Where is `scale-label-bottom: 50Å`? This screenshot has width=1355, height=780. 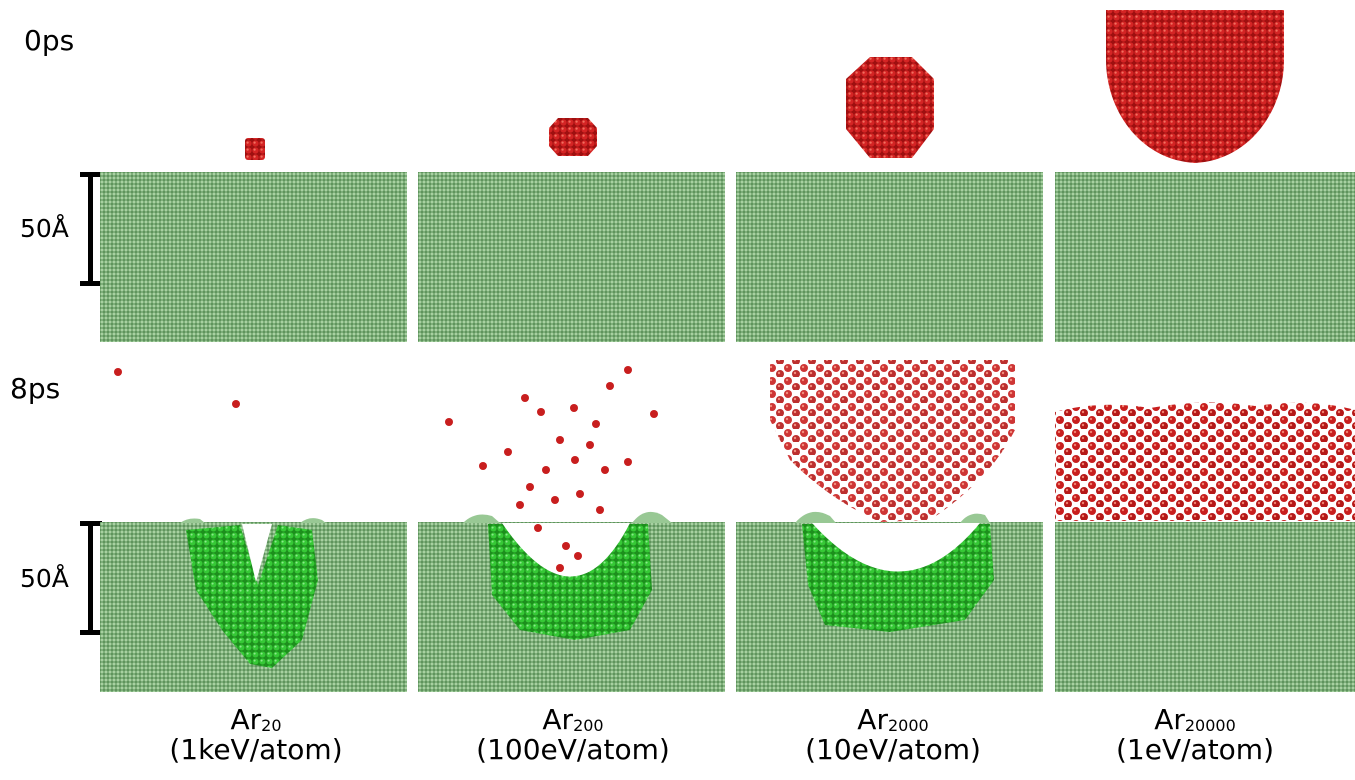 scale-label-bottom: 50Å is located at coordinates (44, 578).